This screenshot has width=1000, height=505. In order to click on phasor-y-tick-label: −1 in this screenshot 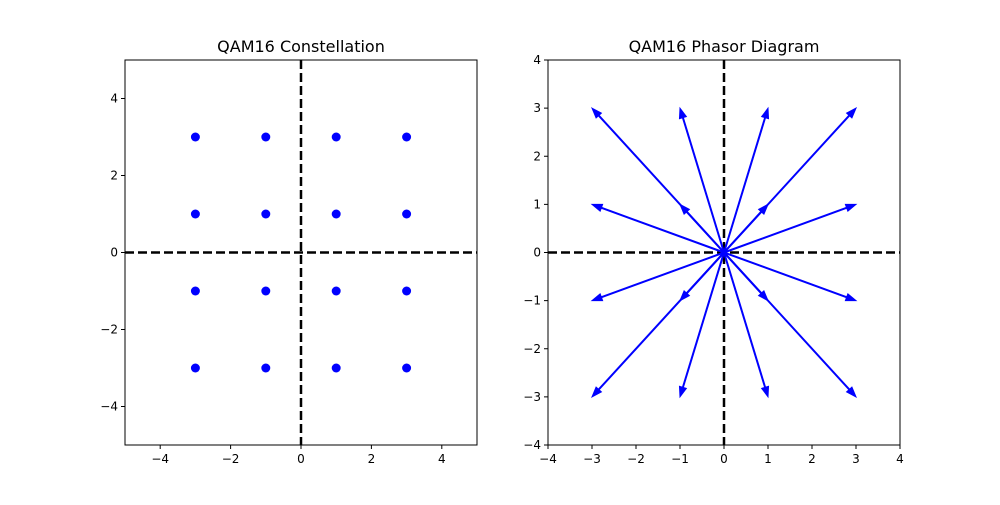, I will do `click(532, 301)`.